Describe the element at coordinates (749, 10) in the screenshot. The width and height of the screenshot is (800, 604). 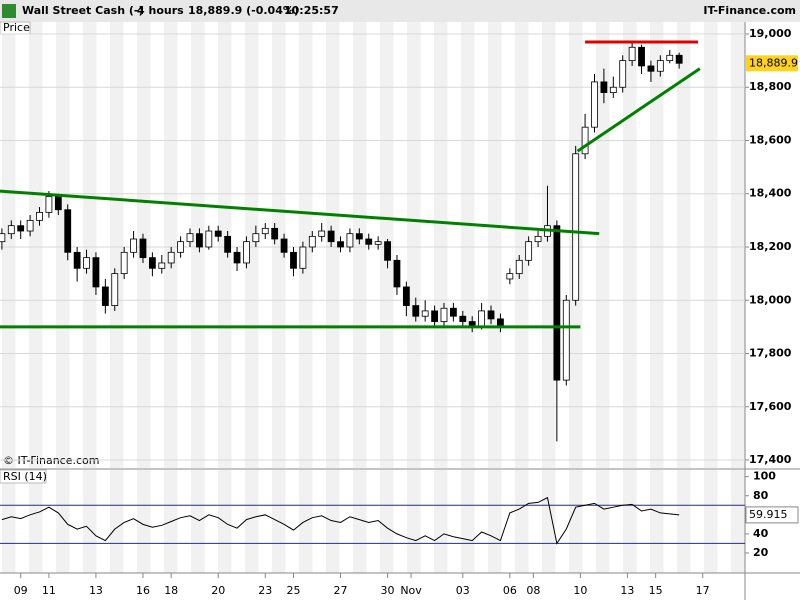
I see `brand: IT-Finance.com` at that location.